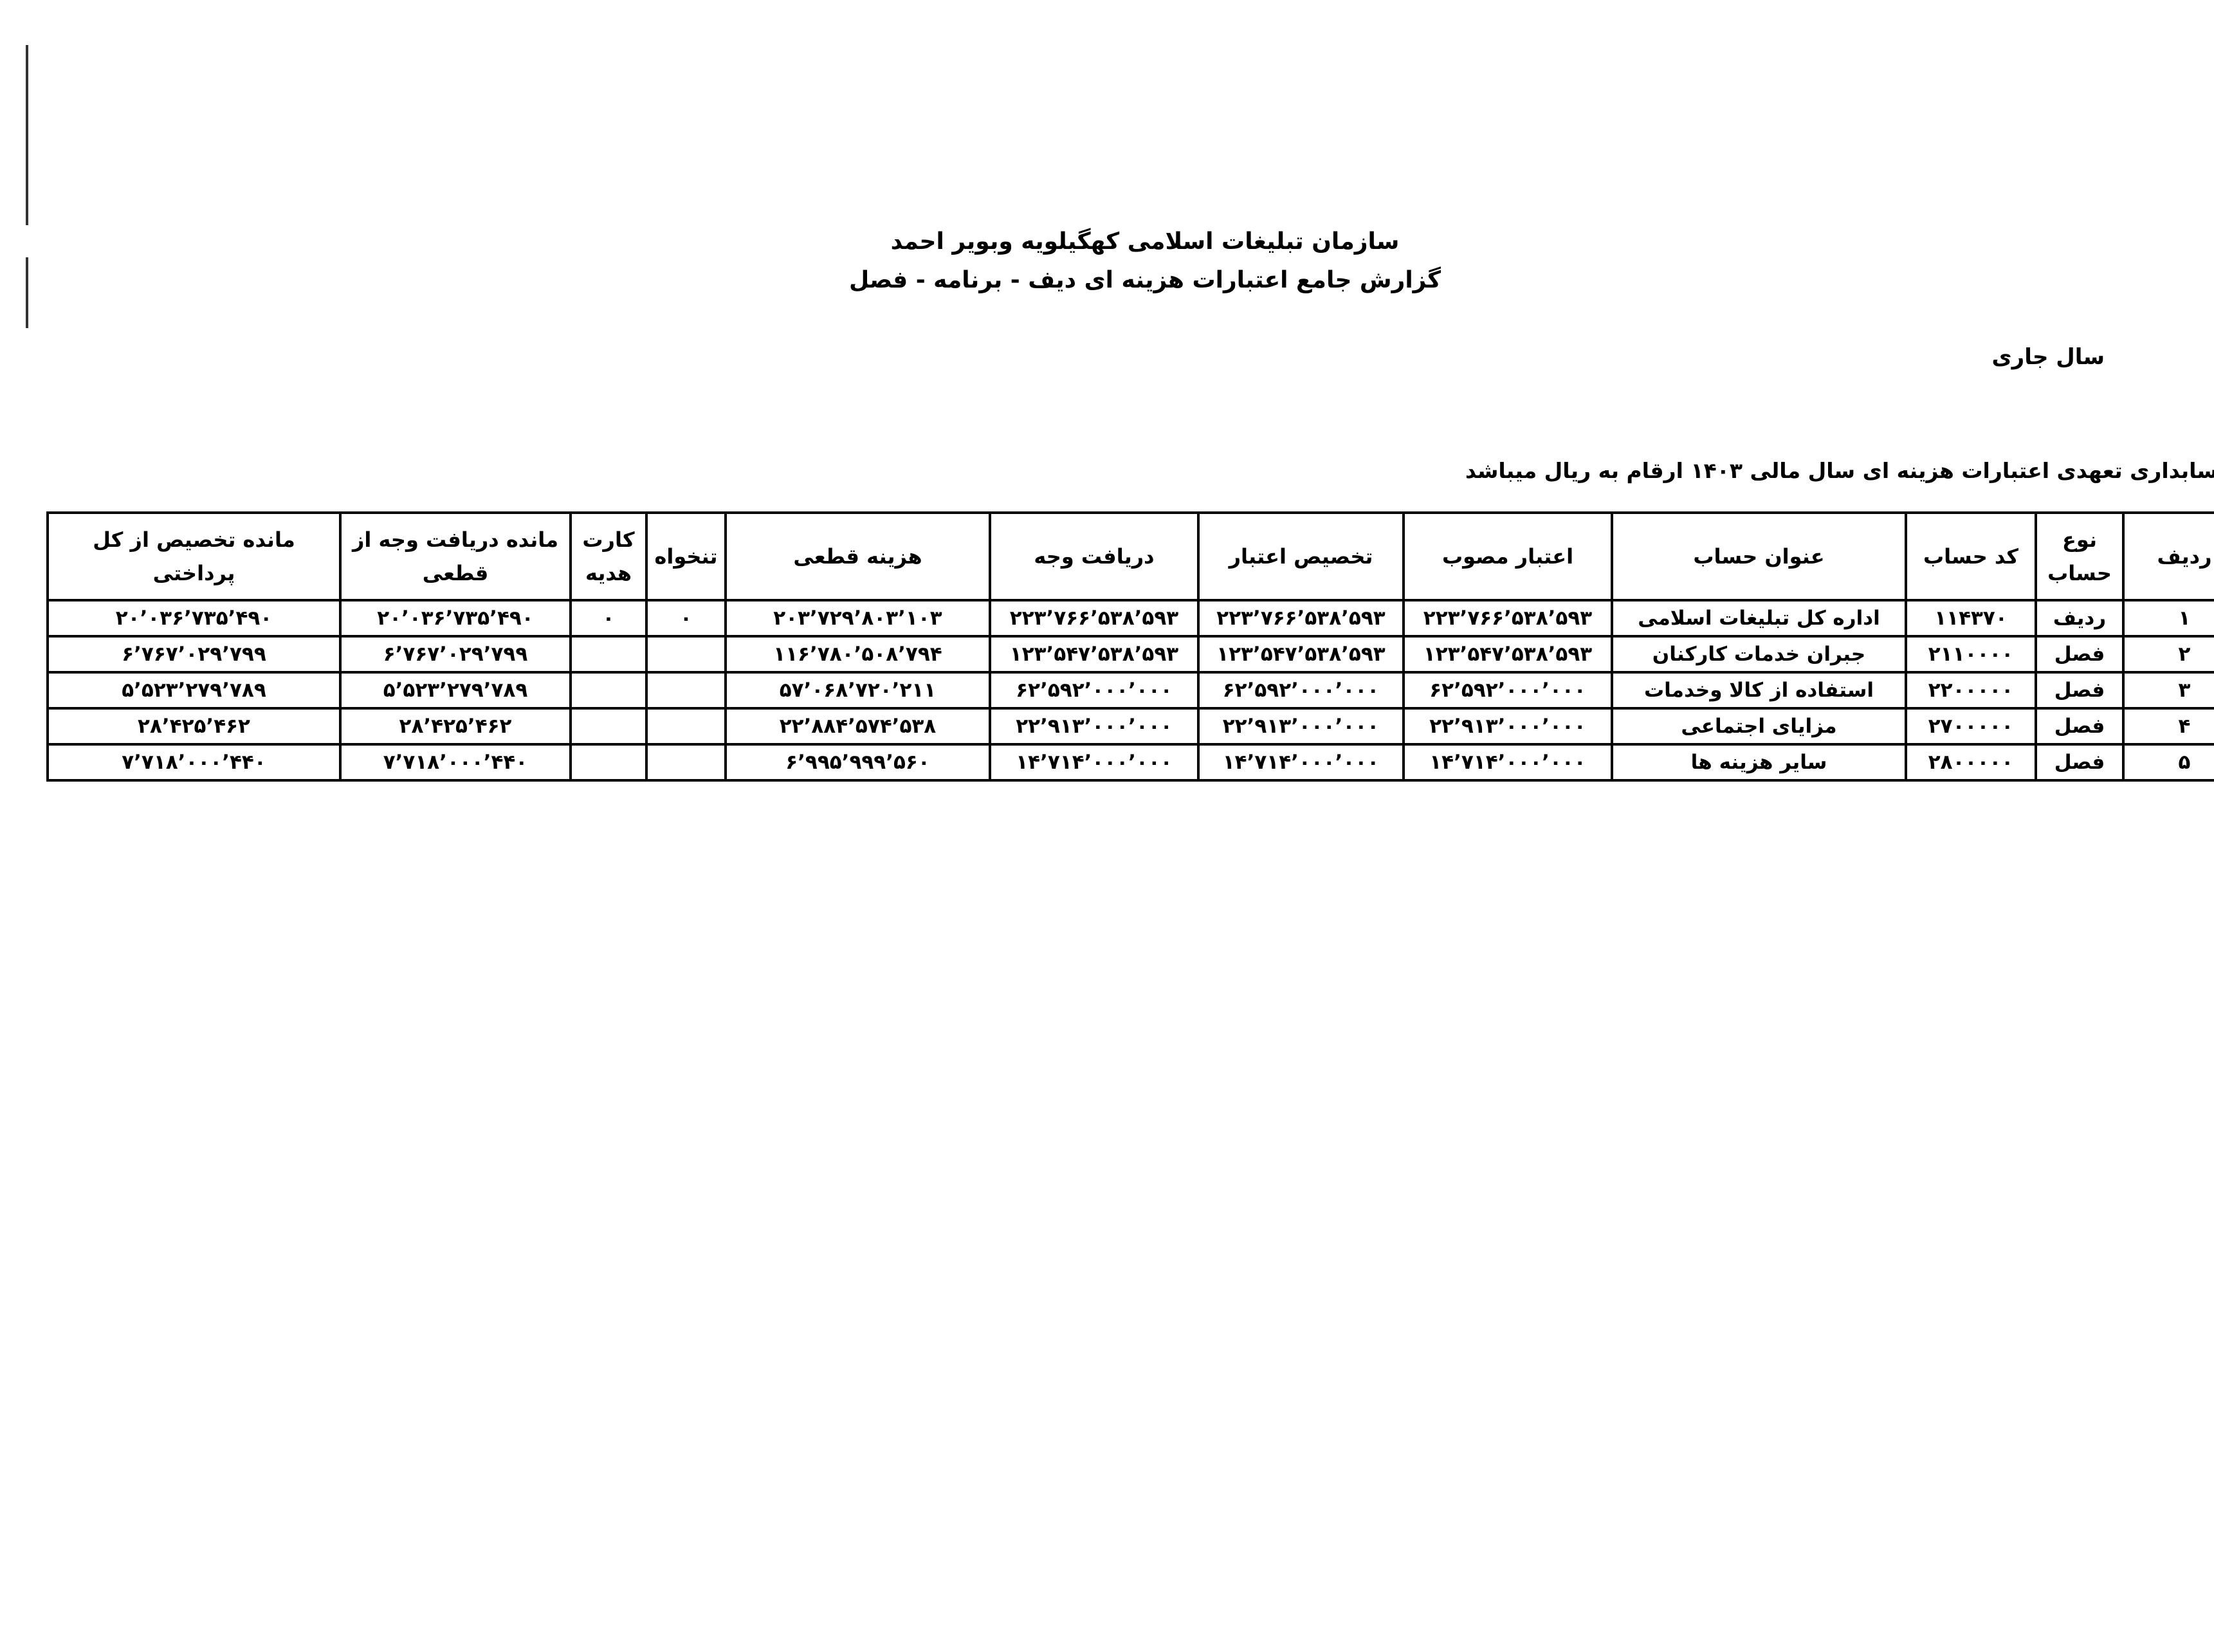  What do you see at coordinates (1759, 654) in the screenshot?
I see `table-cell: جبران خدمات کارکنان` at bounding box center [1759, 654].